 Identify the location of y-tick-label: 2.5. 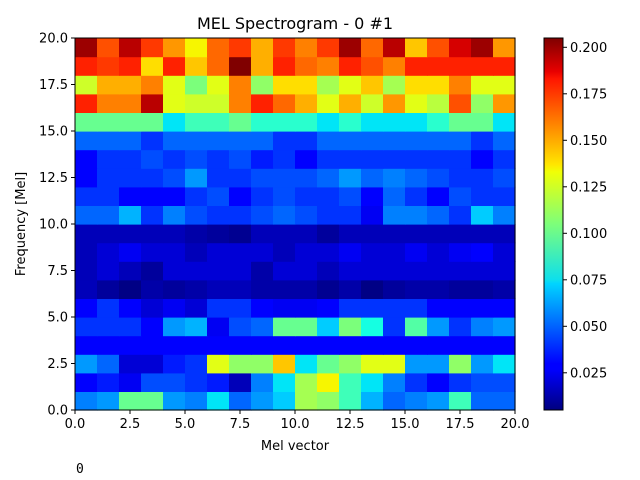
(57, 364).